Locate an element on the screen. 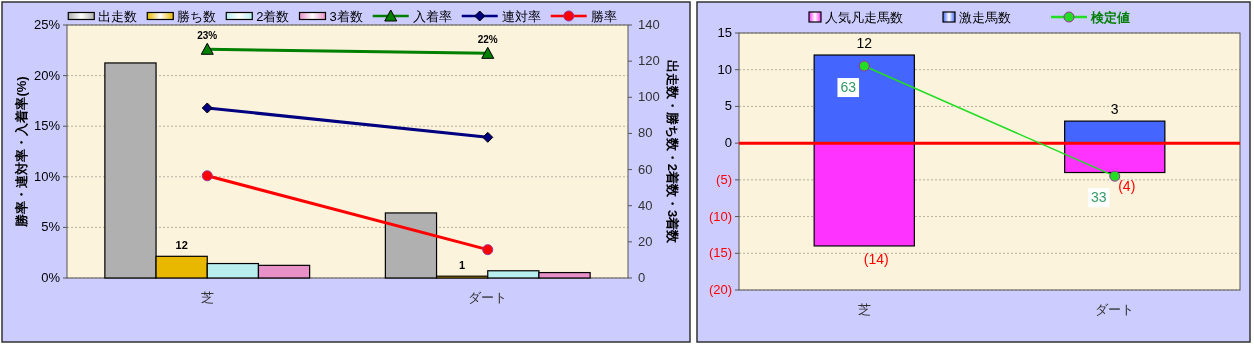 Image resolution: width=1254 pixels, height=346 pixels. y-tick-label: (20) is located at coordinates (720, 289).